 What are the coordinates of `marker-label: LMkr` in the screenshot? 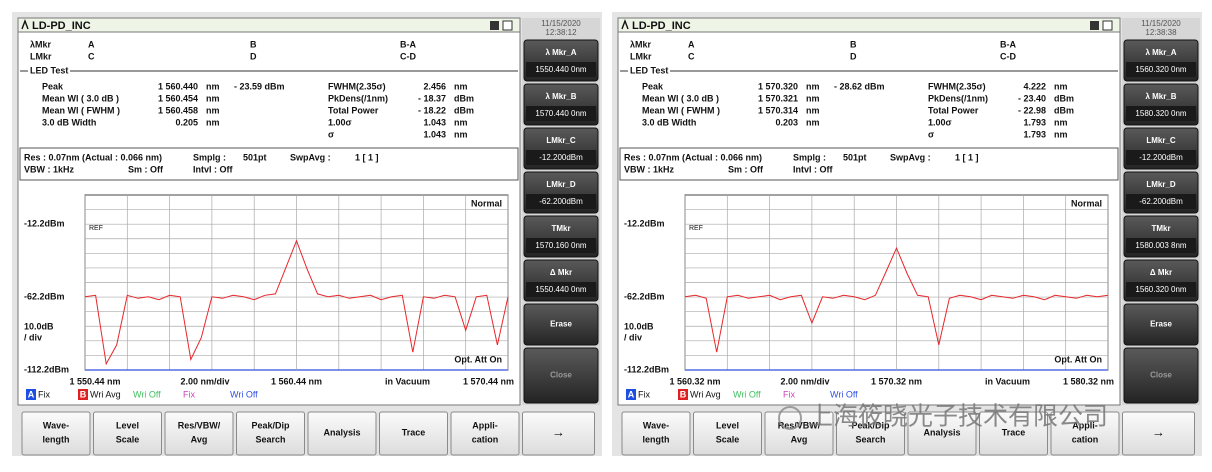 It's located at (41, 56).